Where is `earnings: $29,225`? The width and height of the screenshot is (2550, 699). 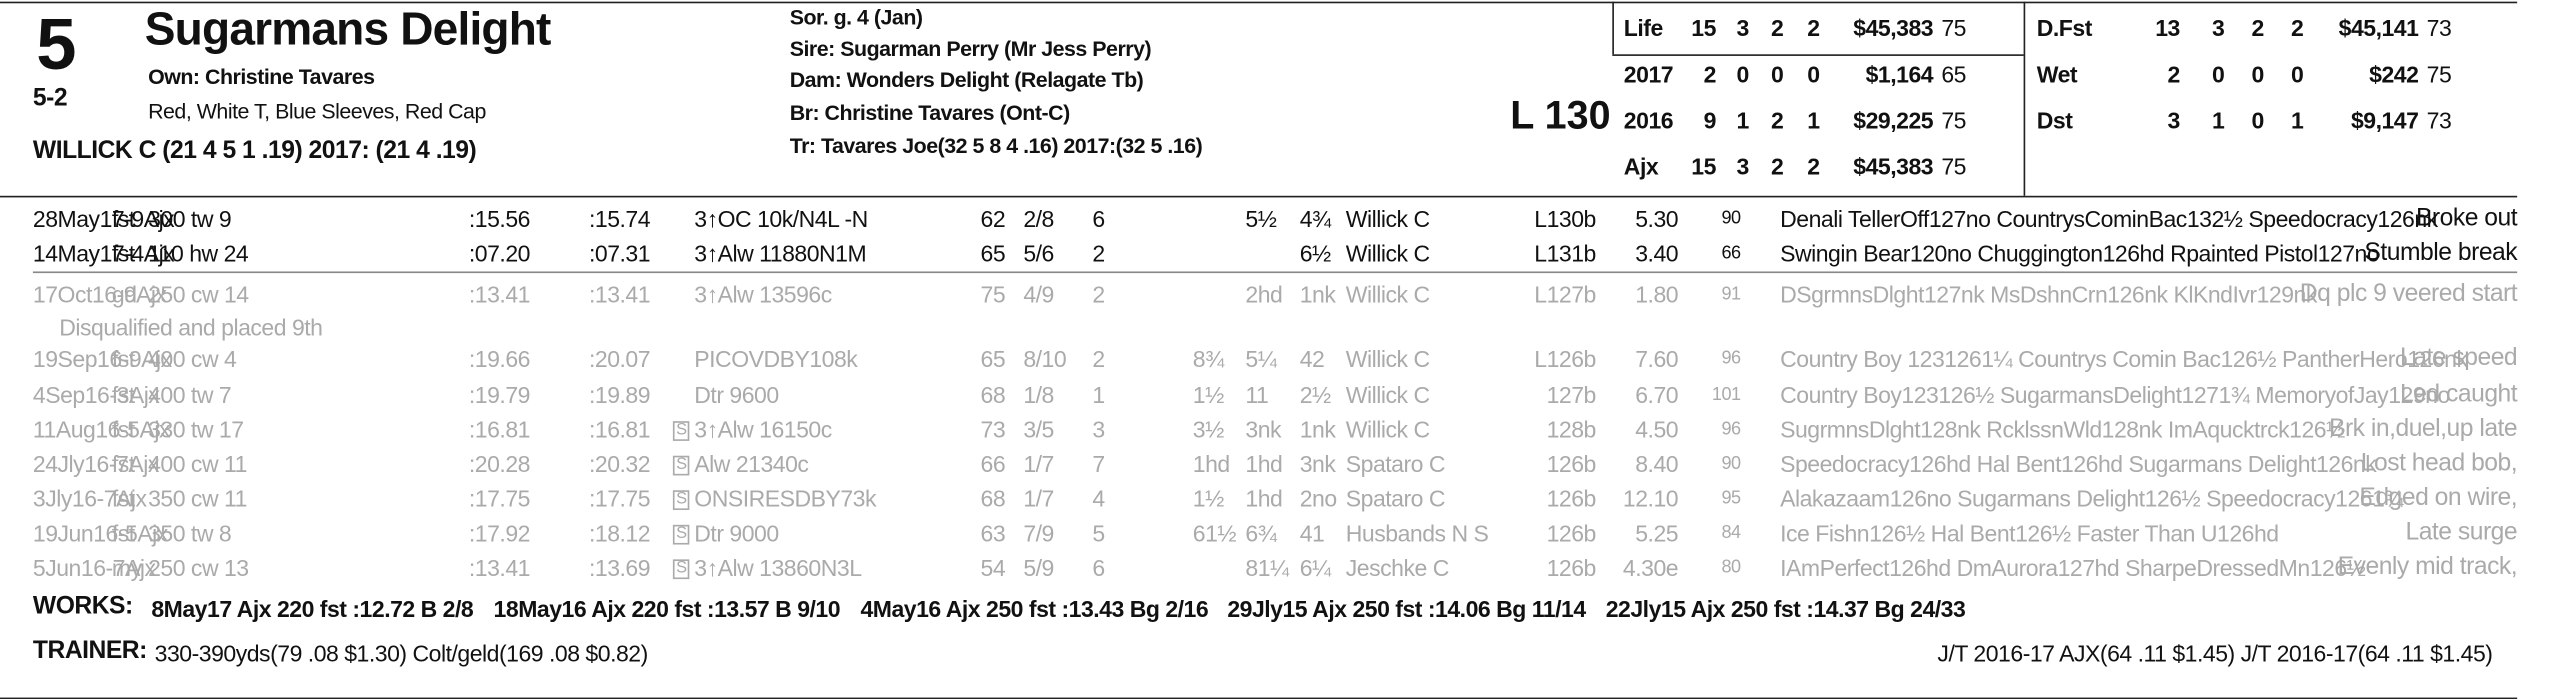
earnings: $29,225 is located at coordinates (1893, 120).